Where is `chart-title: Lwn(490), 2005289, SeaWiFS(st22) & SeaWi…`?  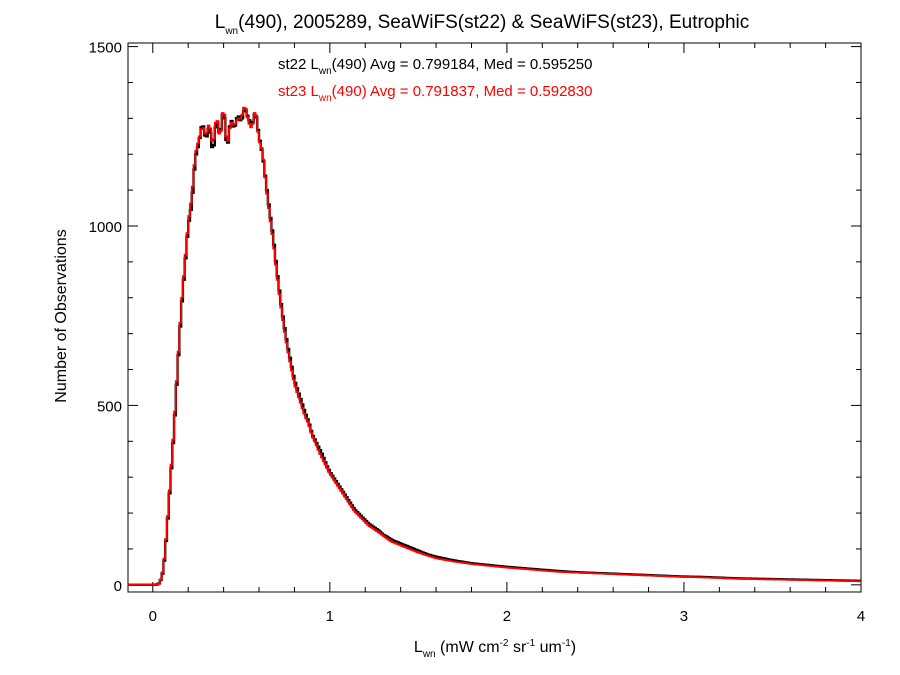
chart-title: Lwn(490), 2005289, SeaWiFS(st22) & SeaWi… is located at coordinates (482, 24).